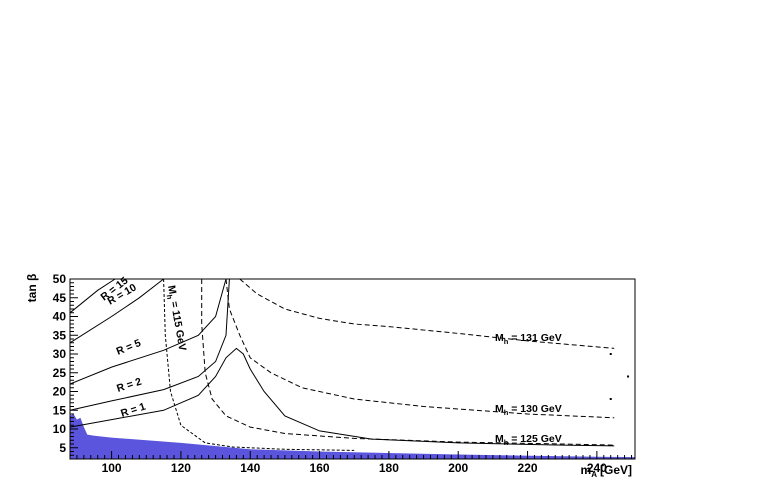 The image size is (763, 480). Describe the element at coordinates (320, 468) in the screenshot. I see `x-tick-label-160: 160` at that location.